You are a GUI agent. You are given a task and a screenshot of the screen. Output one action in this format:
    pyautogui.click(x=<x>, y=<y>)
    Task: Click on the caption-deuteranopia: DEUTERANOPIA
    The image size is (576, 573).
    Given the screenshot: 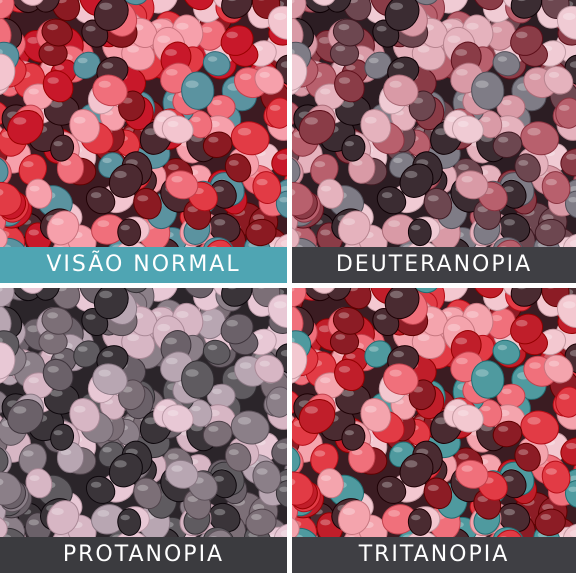 What is the action you would take?
    pyautogui.click(x=434, y=265)
    